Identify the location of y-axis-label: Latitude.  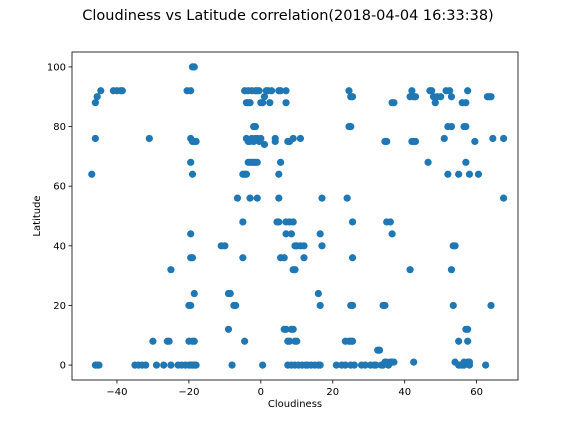
(37, 215).